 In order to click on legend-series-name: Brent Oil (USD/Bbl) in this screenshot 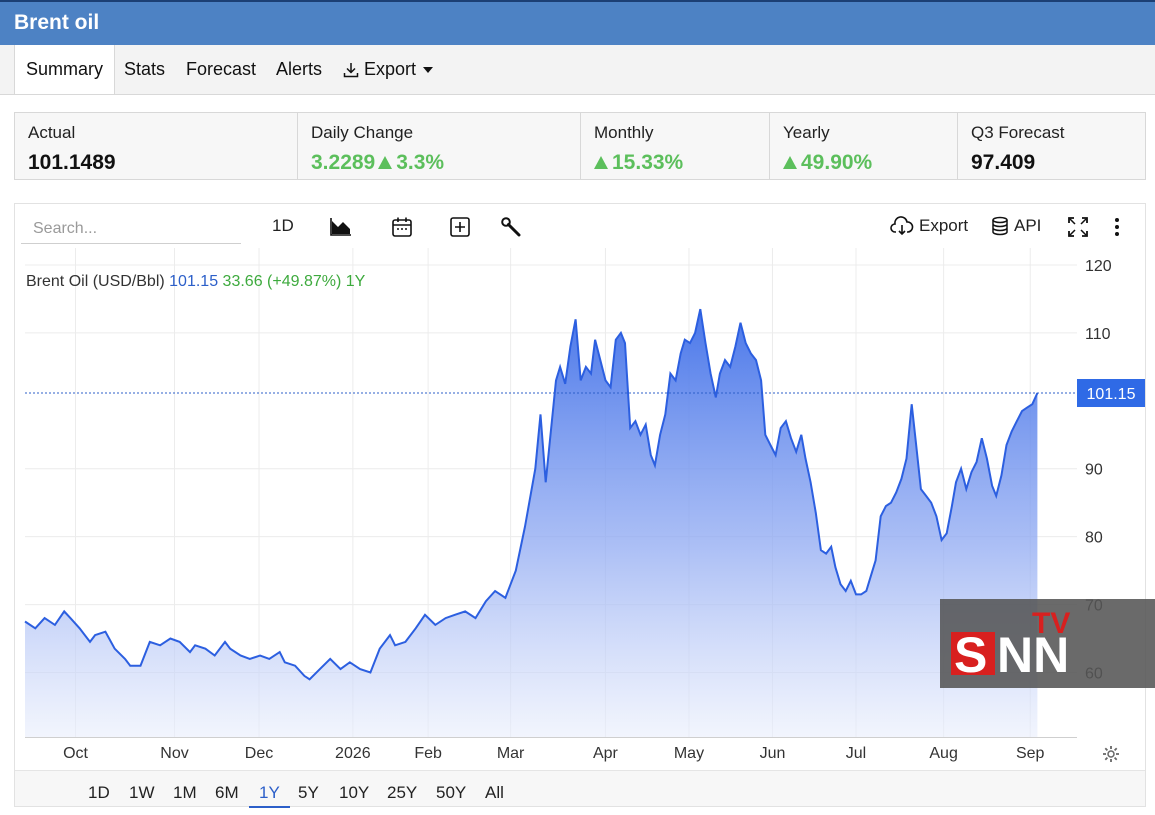, I will do `click(95, 281)`.